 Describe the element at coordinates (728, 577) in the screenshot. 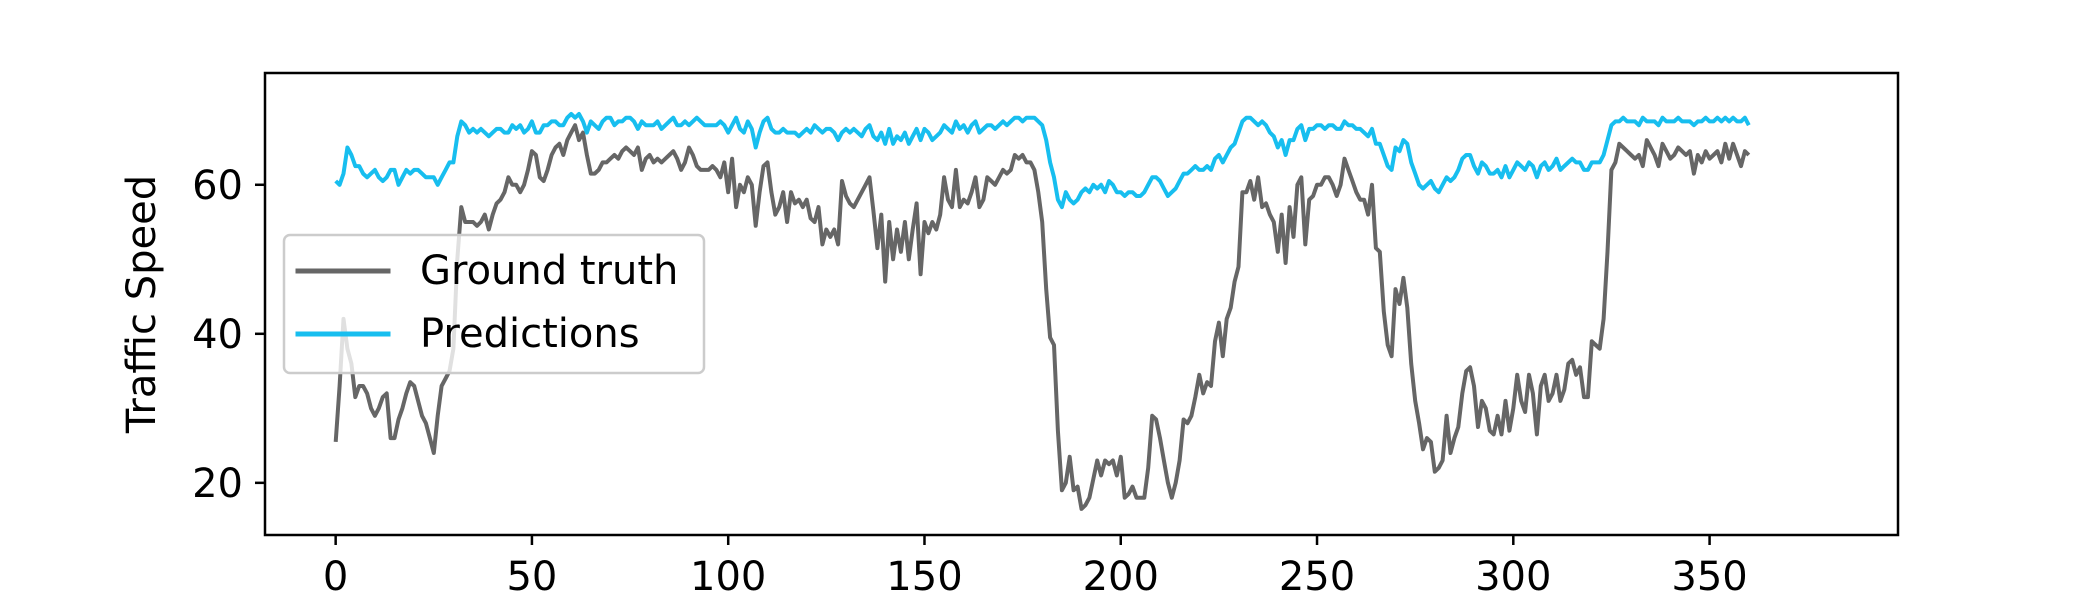

I see `x-tick-label: 100` at that location.